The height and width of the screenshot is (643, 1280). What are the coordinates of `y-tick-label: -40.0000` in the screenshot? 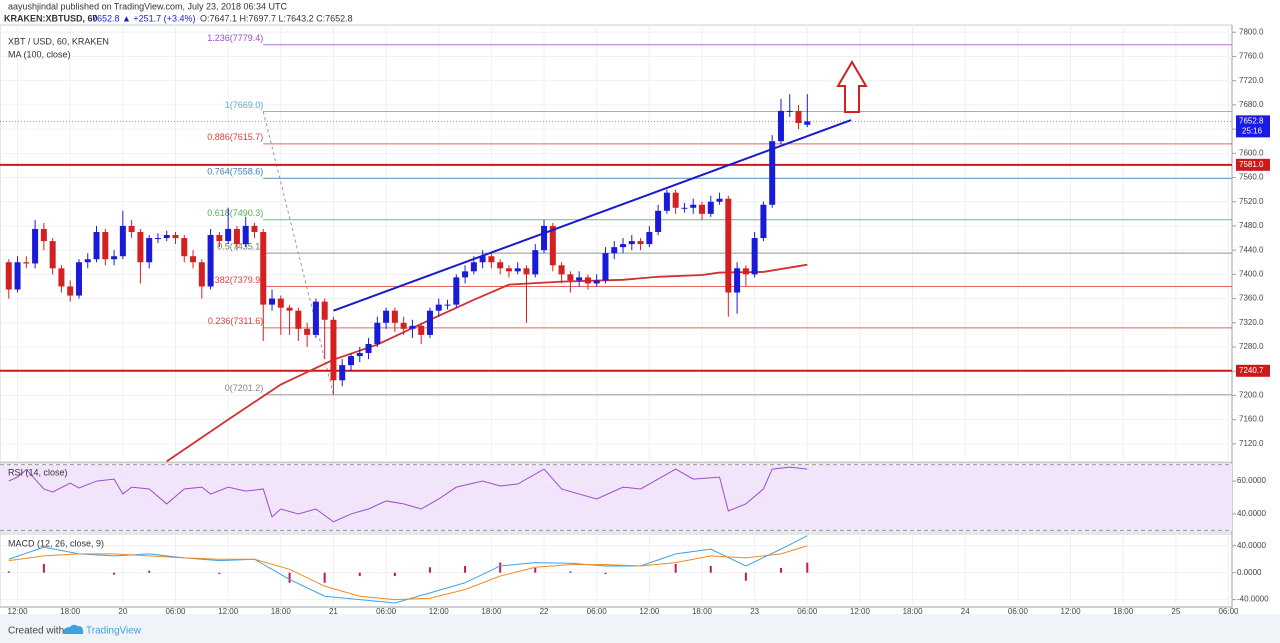 It's located at (1253, 599).